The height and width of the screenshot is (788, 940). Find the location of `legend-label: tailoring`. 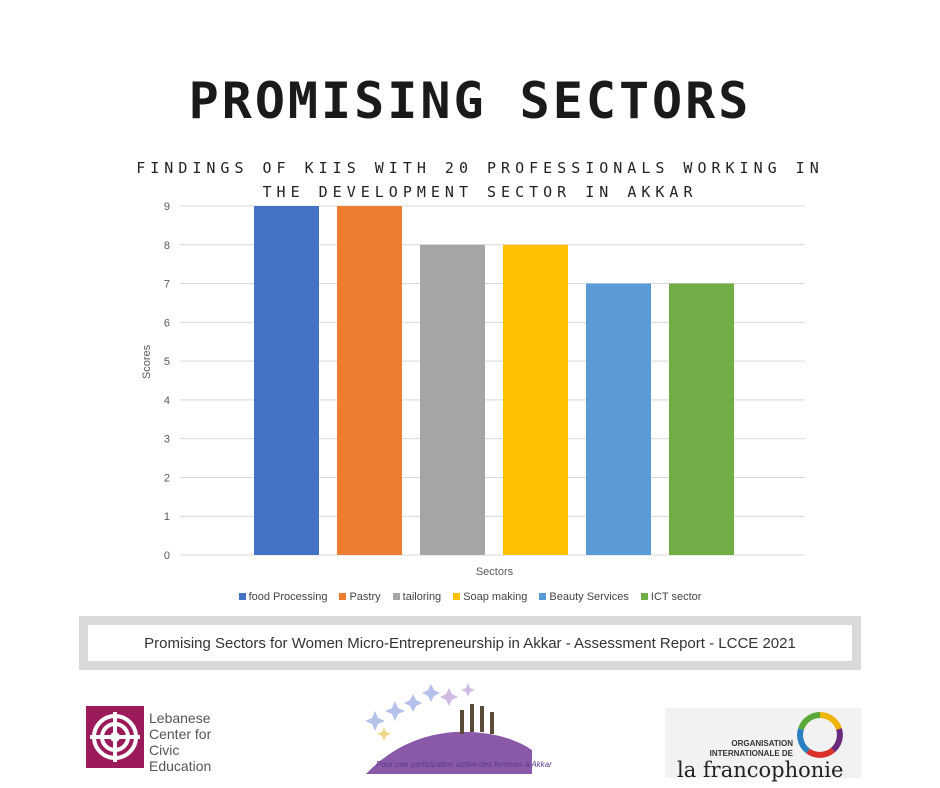

legend-label: tailoring is located at coordinates (422, 597).